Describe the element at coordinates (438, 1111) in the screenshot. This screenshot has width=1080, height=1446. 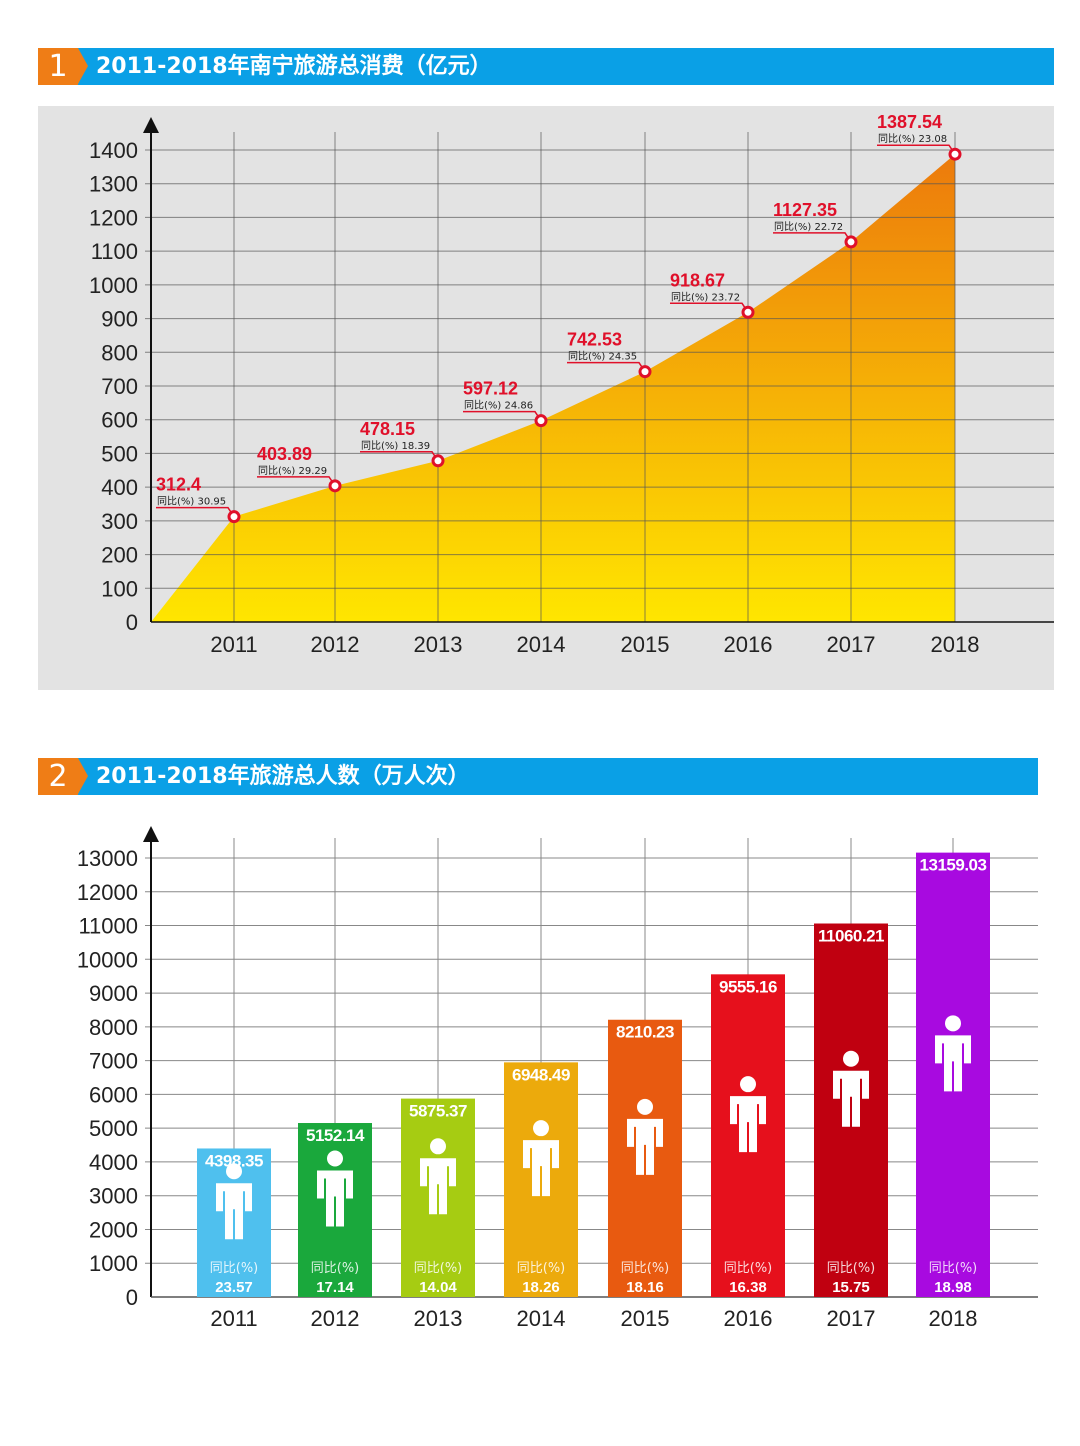
I see `bar-value-label: 5875.37` at that location.